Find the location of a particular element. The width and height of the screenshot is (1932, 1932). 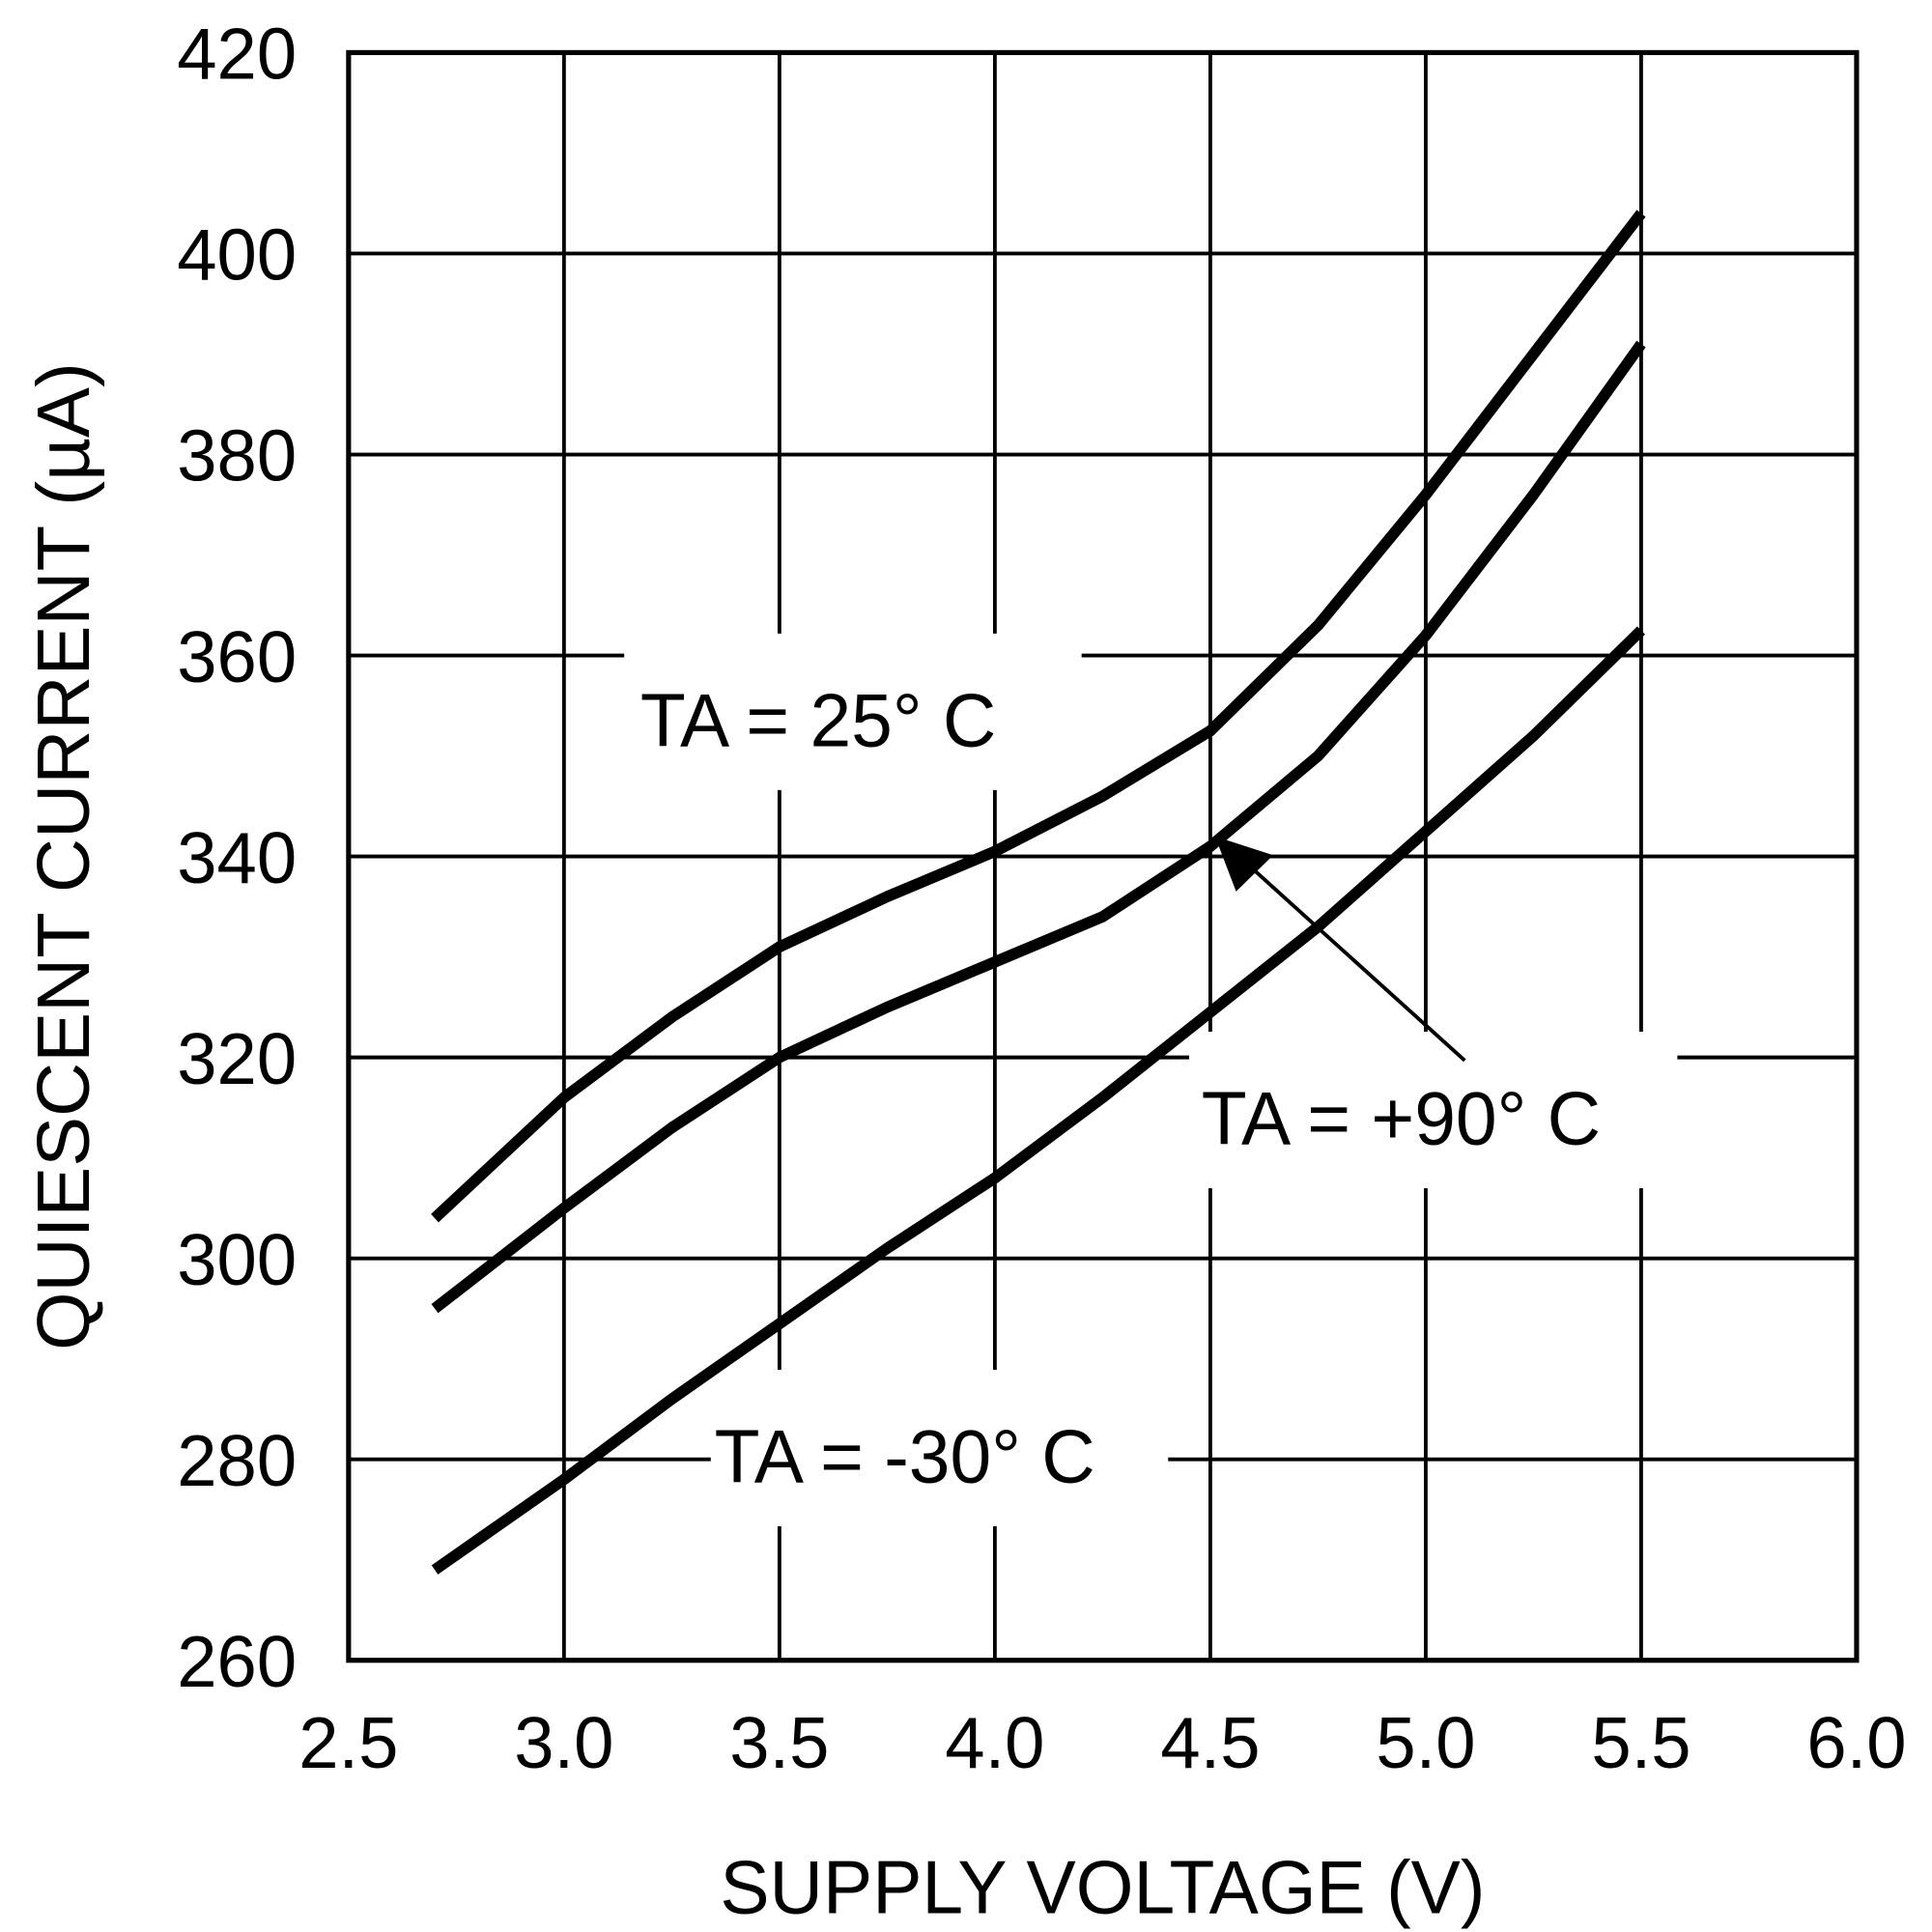

y-tick-label: 280 is located at coordinates (237, 1460).